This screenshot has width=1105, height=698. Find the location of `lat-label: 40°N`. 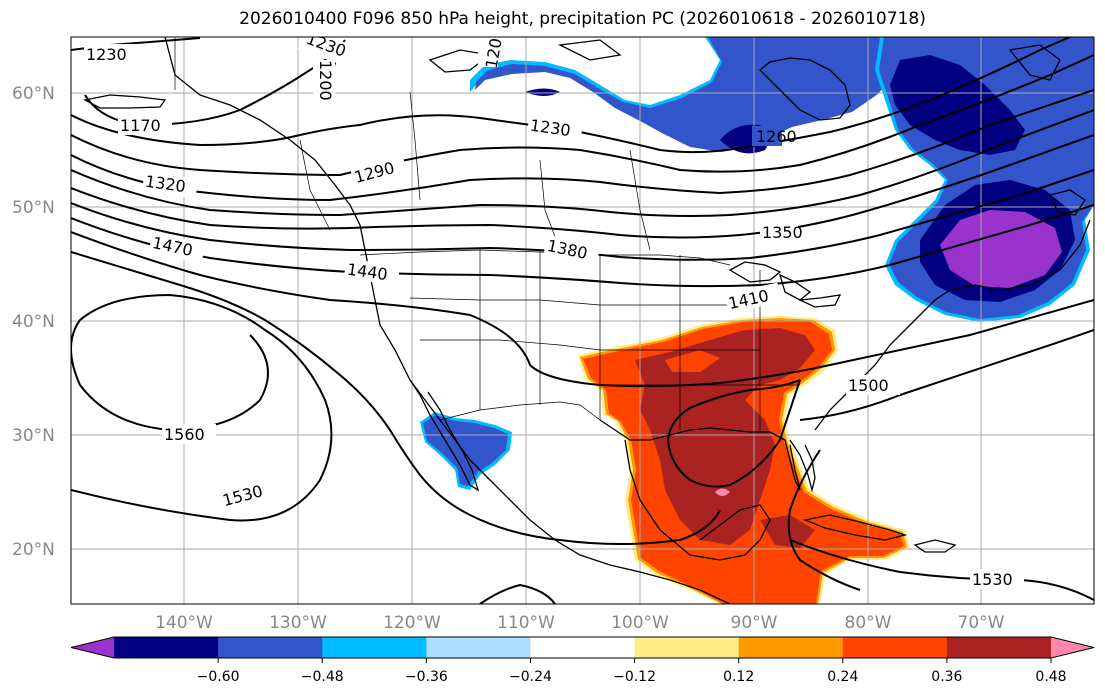

lat-label: 40°N is located at coordinates (33, 322).